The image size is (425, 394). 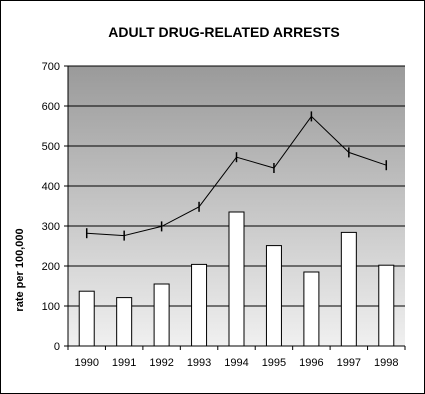 I want to click on y-tick-label: 700, so click(x=51, y=67).